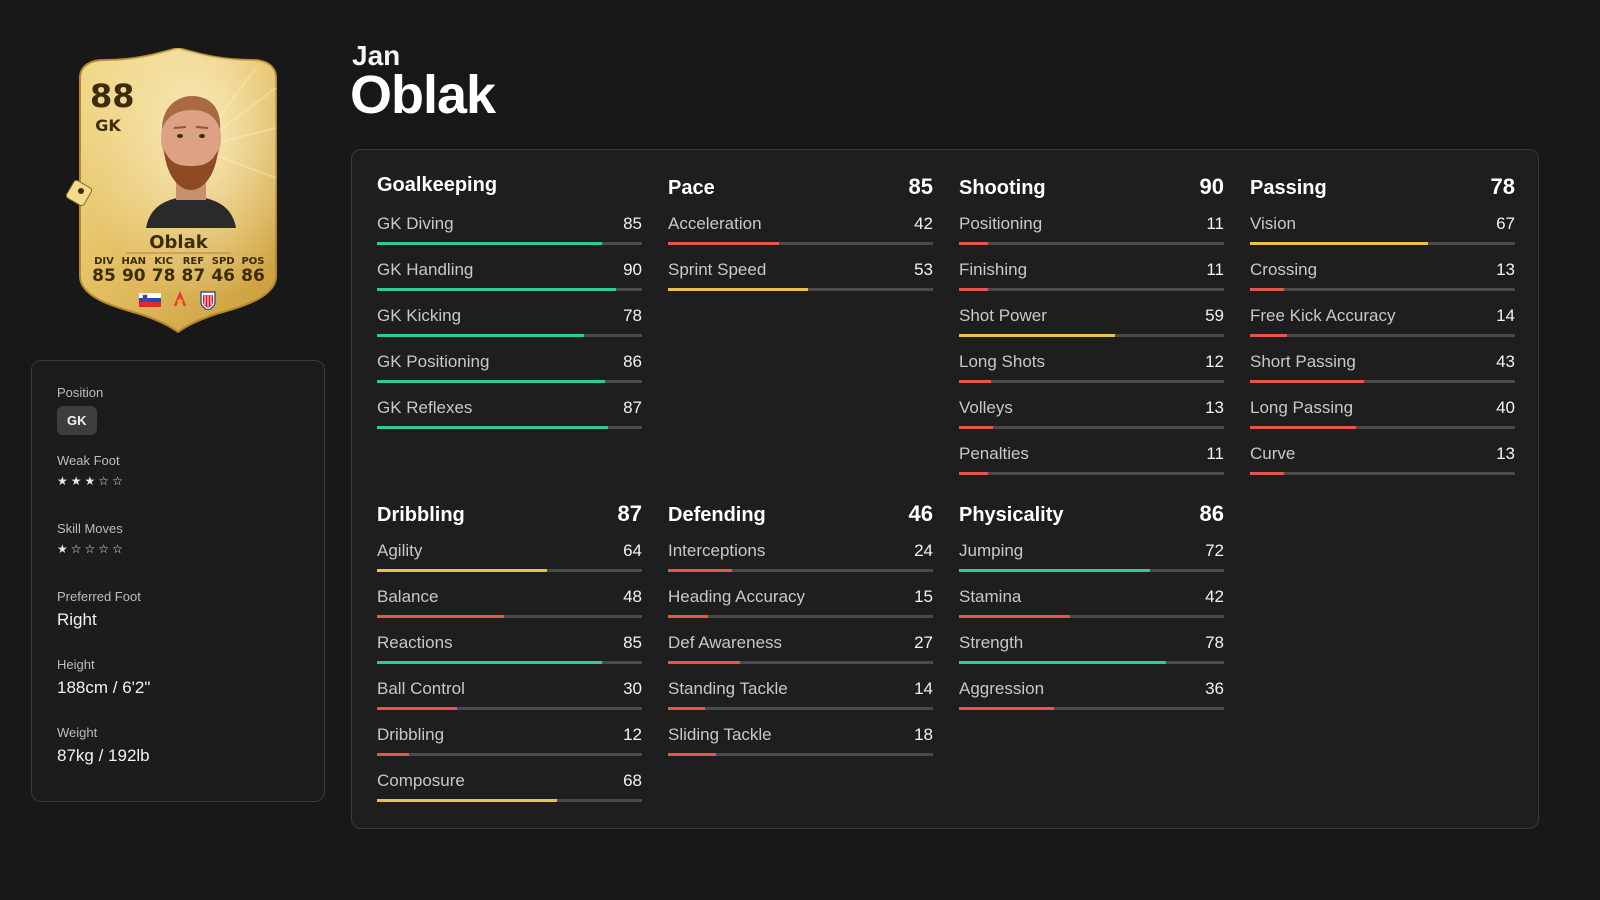  What do you see at coordinates (1382, 375) in the screenshot?
I see `stat-row: Short Passing 43` at bounding box center [1382, 375].